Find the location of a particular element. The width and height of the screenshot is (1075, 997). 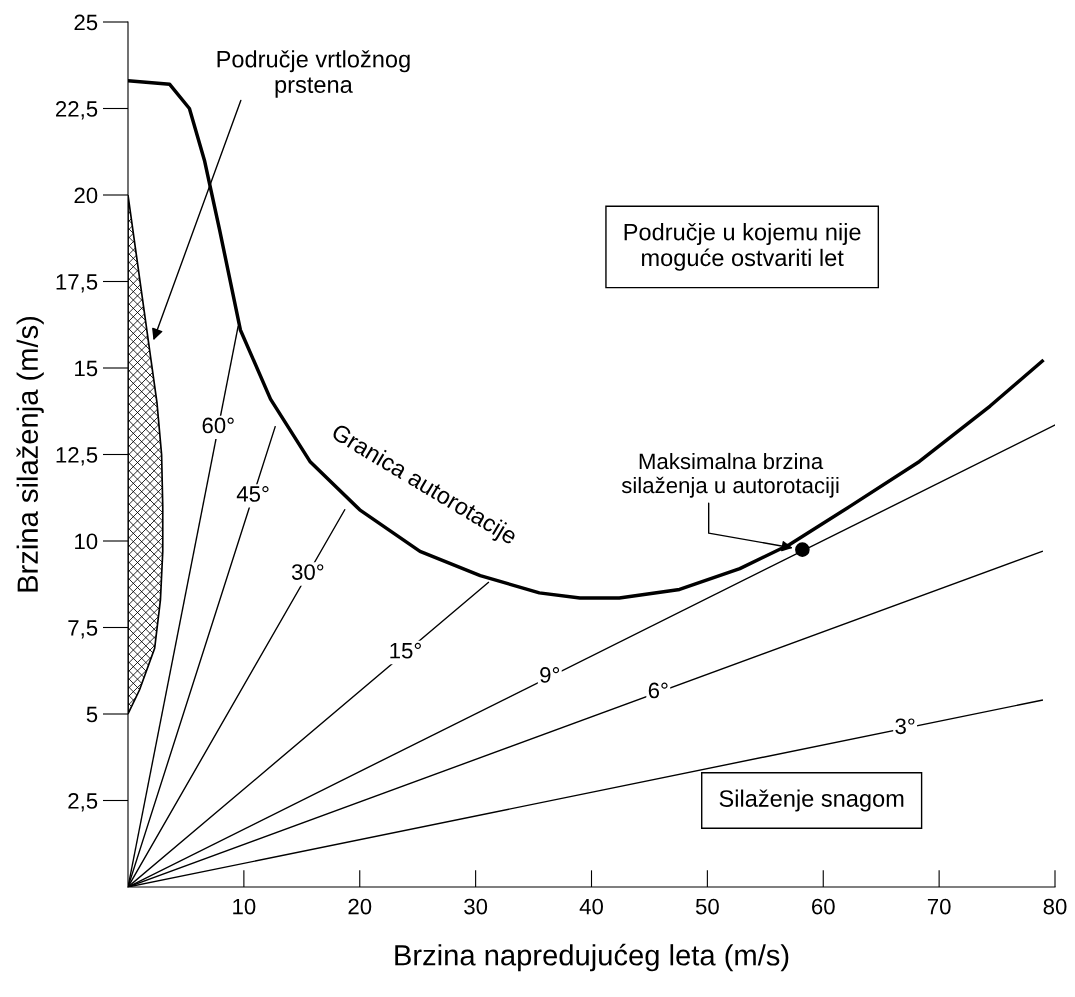

y-axis-title: Brzina silaženja (m/s) is located at coordinates (30, 454).